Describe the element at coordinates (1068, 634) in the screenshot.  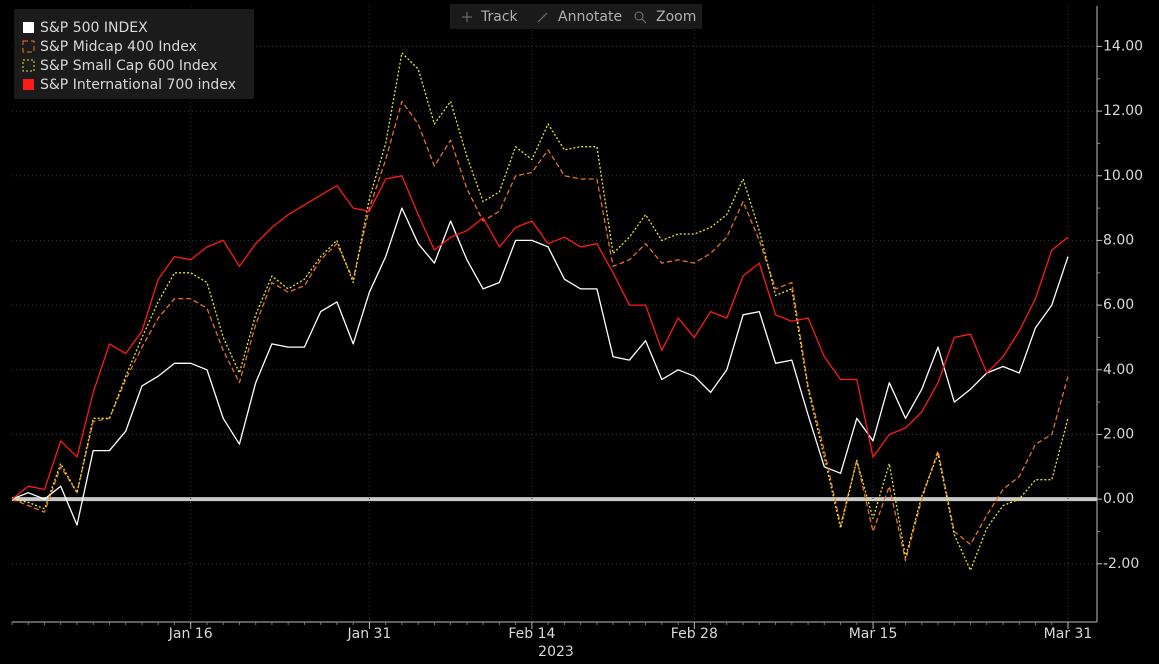
I see `x-tick-label: Mar 31` at that location.